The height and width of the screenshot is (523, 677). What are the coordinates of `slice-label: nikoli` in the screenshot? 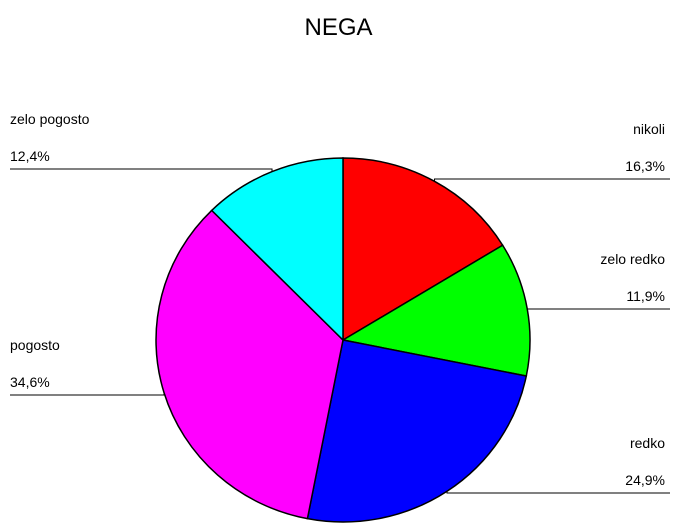 It's located at (649, 129).